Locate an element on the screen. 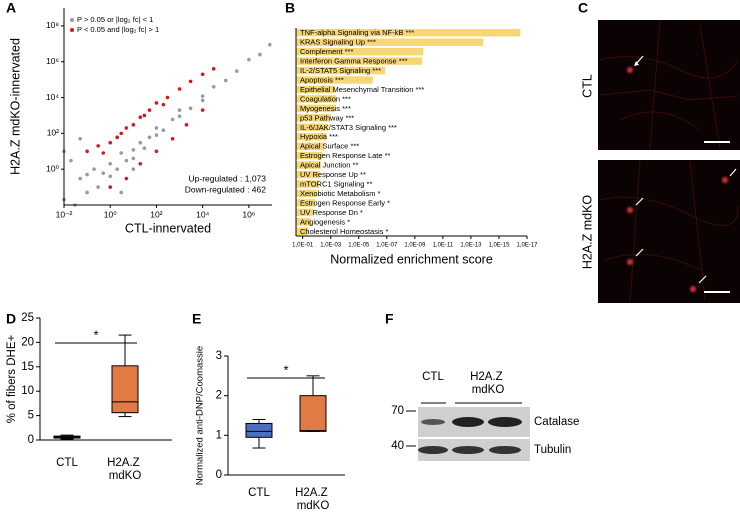 The width and height of the screenshot is (740, 515). category-label: Cholesterol Homeostasis * is located at coordinates (344, 231).